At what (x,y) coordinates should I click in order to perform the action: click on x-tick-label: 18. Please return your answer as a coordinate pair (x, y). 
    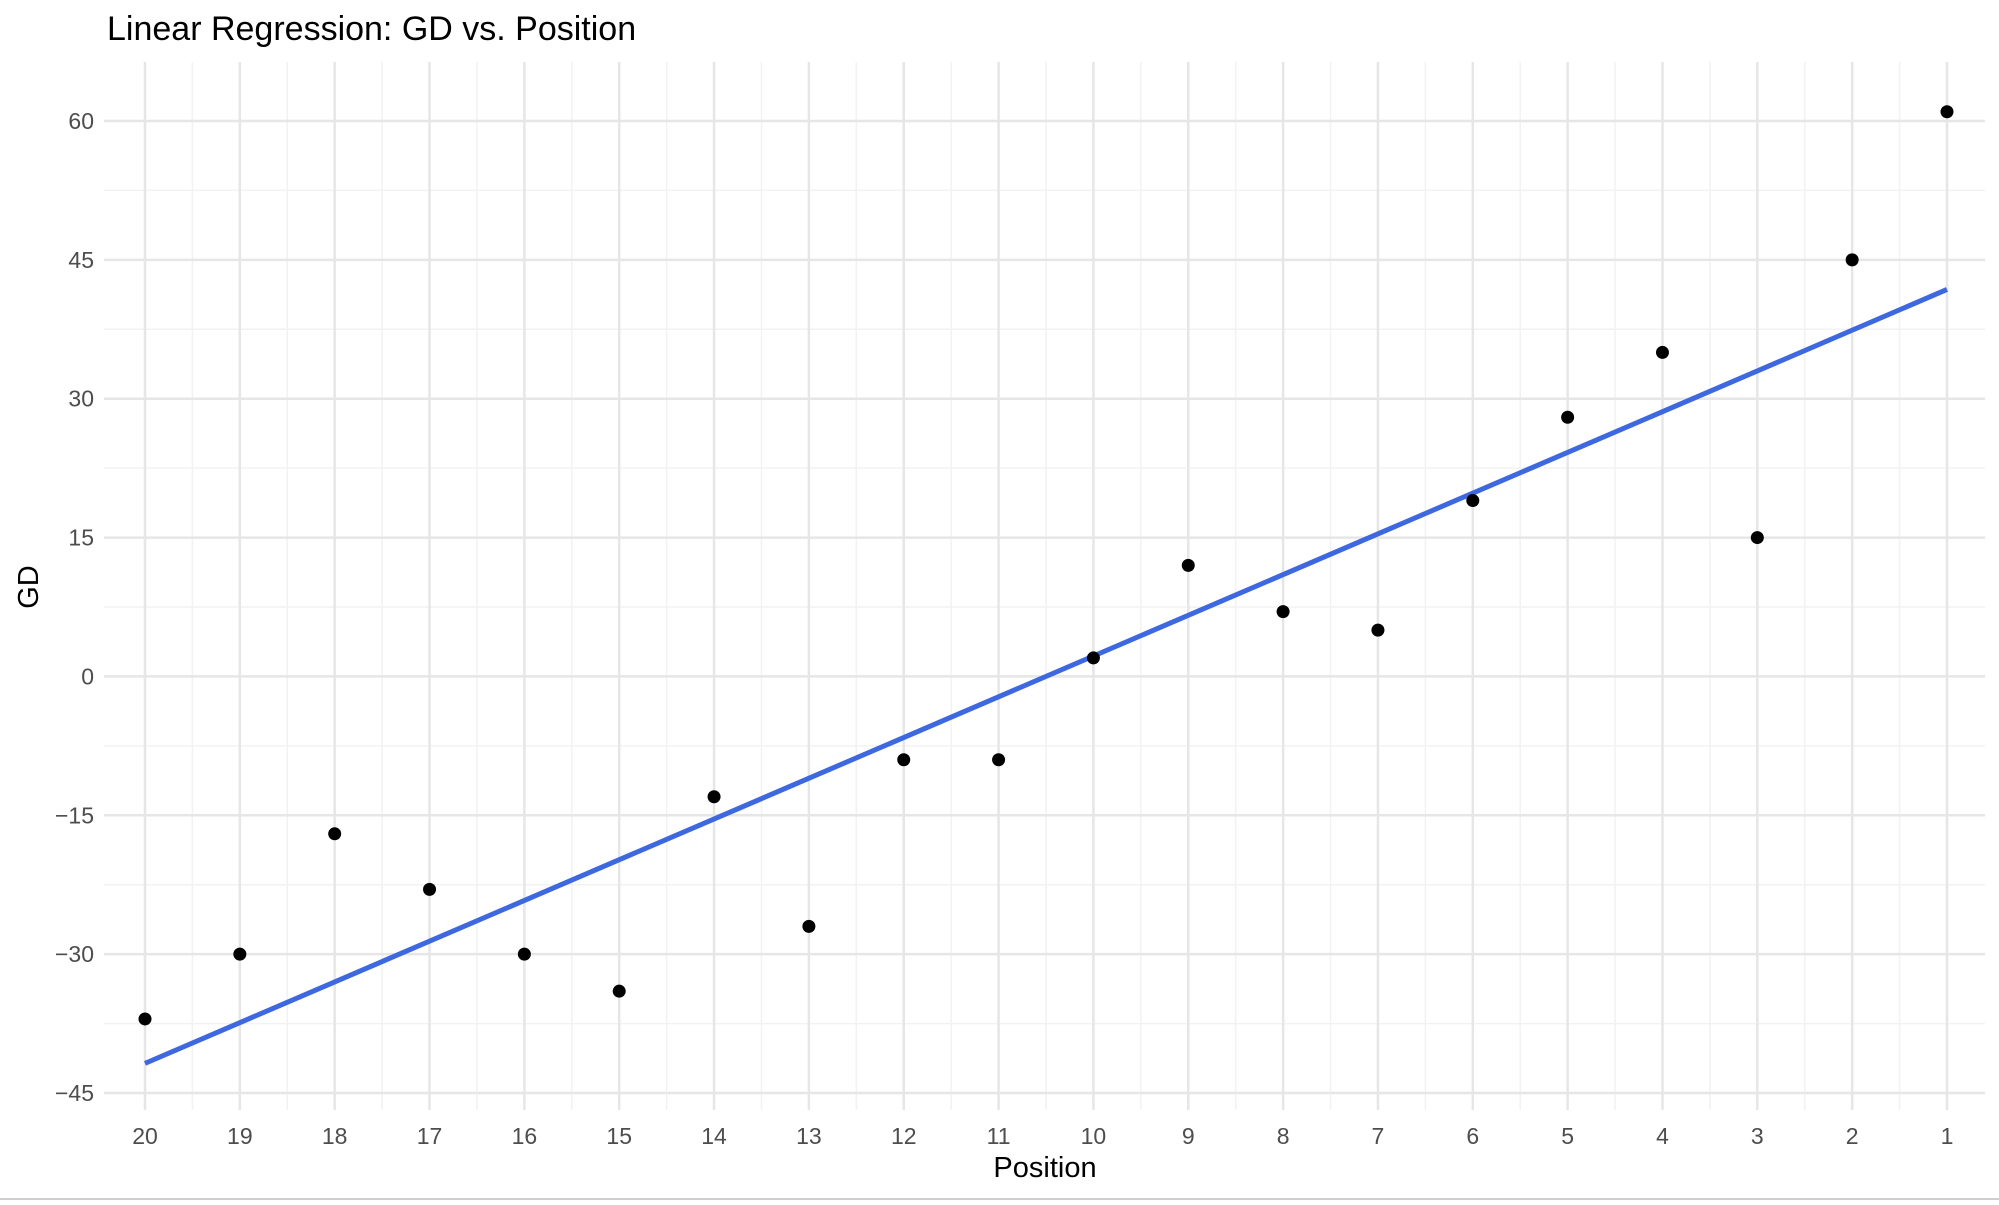
    Looking at the image, I should click on (335, 1136).